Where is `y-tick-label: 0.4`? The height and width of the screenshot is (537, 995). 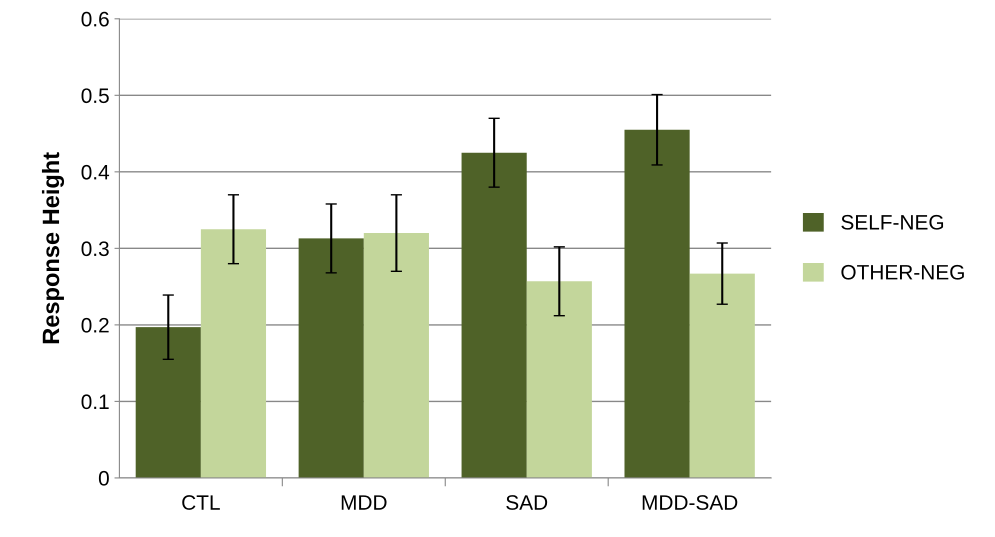
y-tick-label: 0.4 is located at coordinates (96, 172).